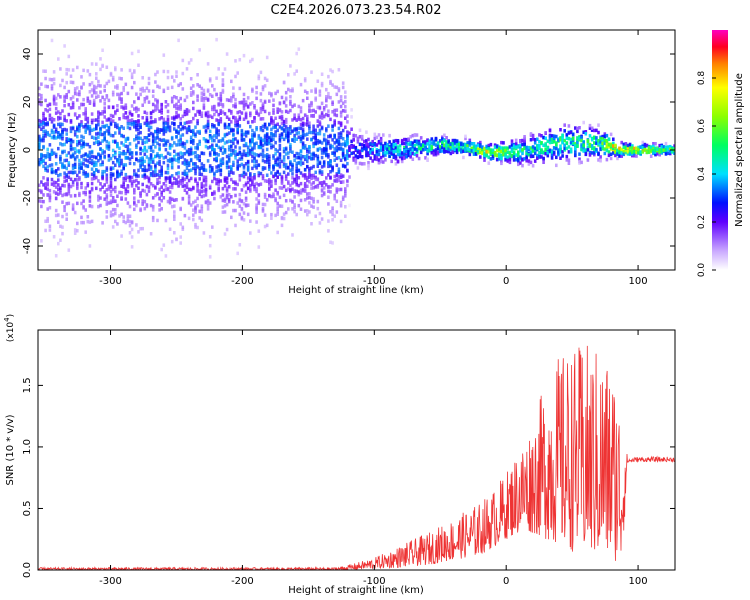 The image size is (750, 600). Describe the element at coordinates (27, 447) in the screenshot. I see `y-tick-label: 1.0` at that location.